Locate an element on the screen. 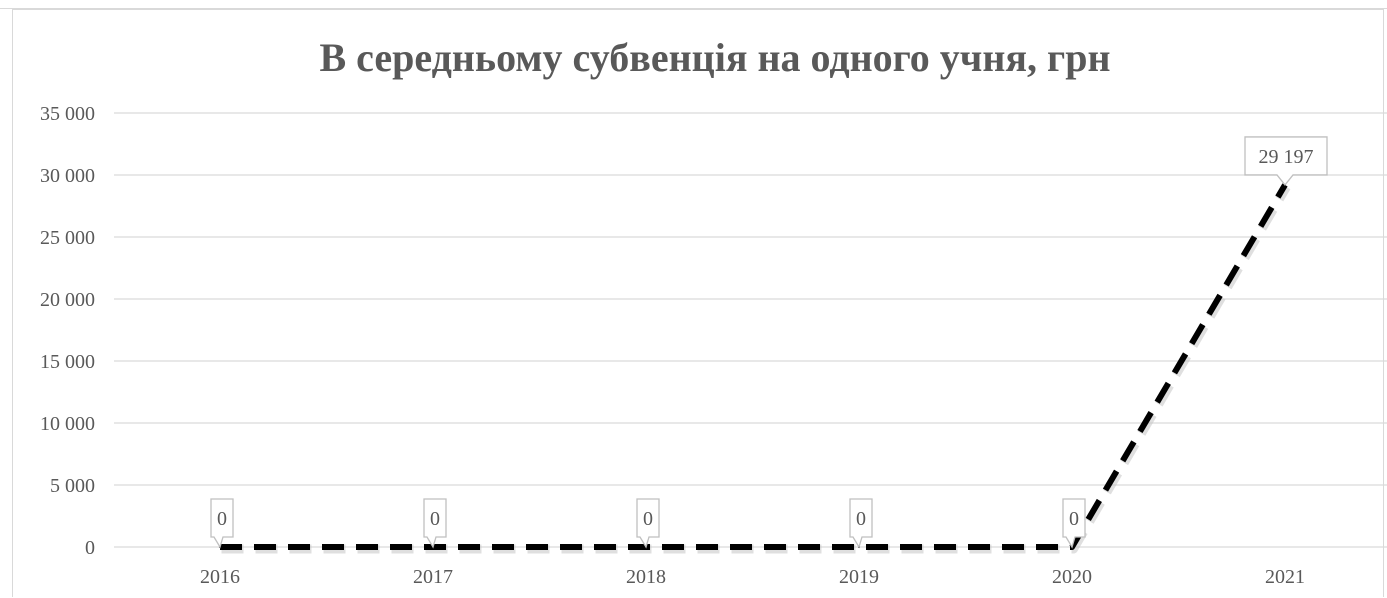 The image size is (1387, 598). y-tick-label: 20 000 is located at coordinates (67, 300).